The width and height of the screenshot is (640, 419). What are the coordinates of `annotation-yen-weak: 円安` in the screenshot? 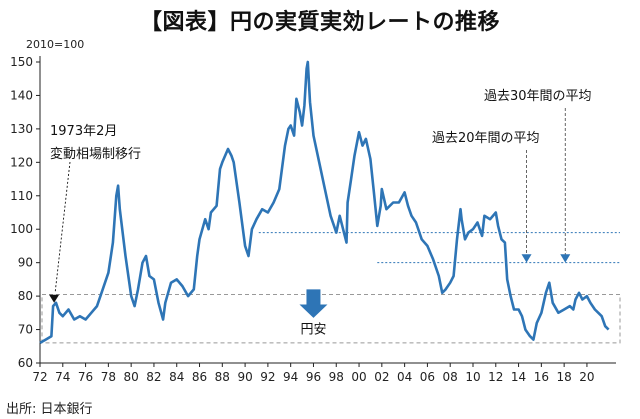 It's located at (313, 330).